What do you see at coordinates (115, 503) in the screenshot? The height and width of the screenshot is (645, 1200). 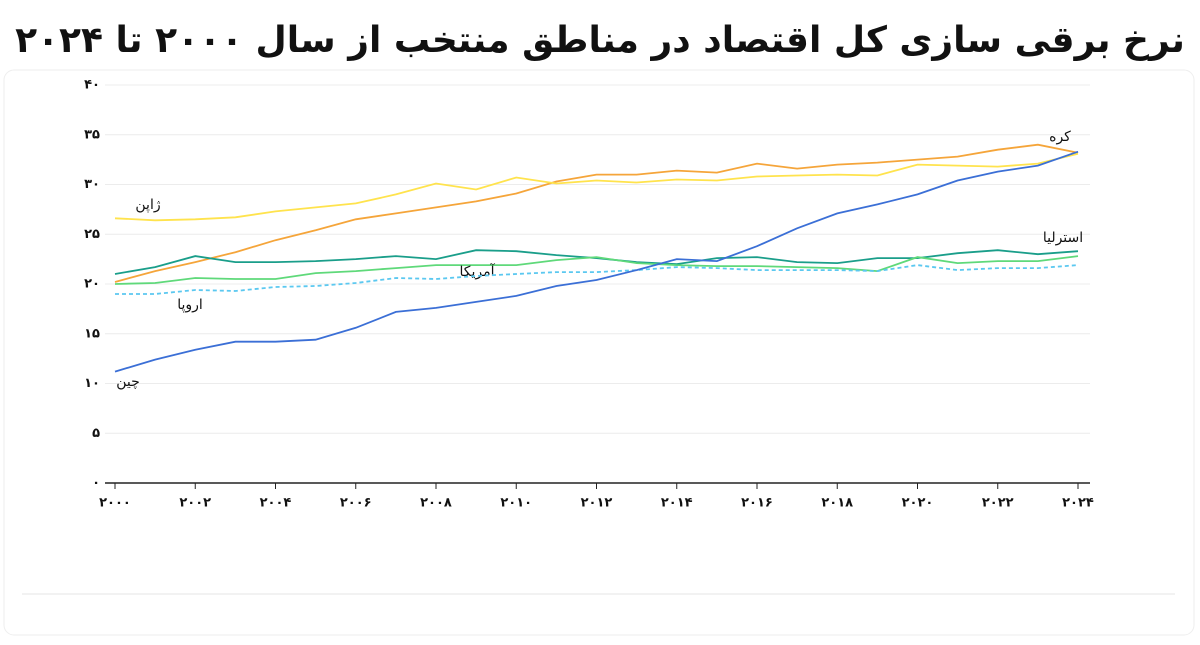 I see `x-tick-label: ۲۰۰۰` at bounding box center [115, 503].